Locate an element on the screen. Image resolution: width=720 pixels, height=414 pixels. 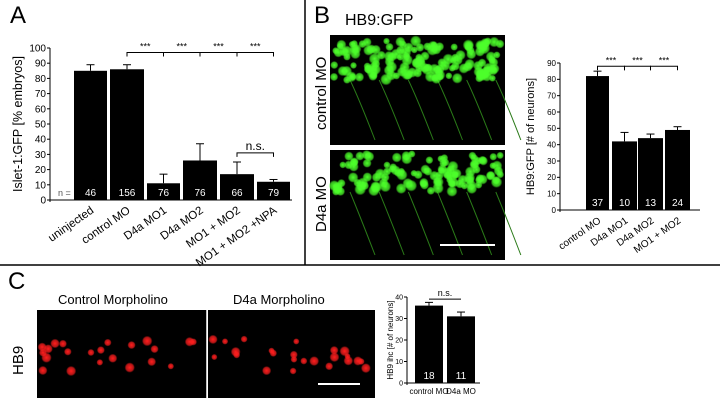
y-axis-label: HB9 ihc [# of neurons] is located at coordinates (390, 339).